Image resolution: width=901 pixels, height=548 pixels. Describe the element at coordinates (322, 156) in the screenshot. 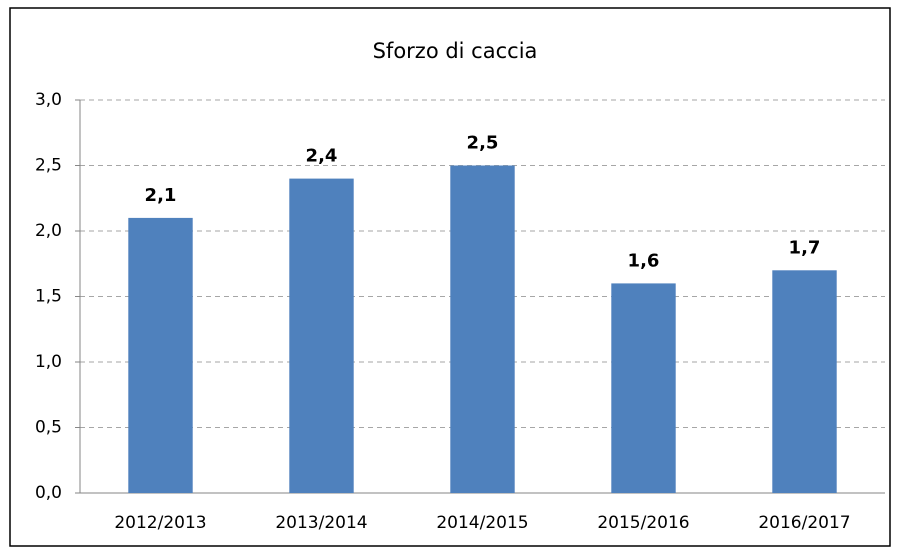

I see `value-label: 2,4` at that location.